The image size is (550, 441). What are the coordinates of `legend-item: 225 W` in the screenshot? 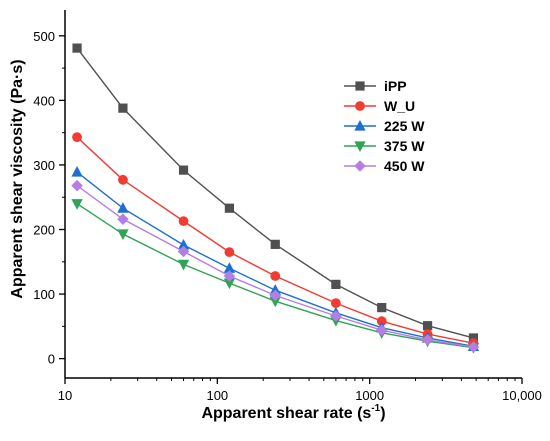 It's located at (384, 126).